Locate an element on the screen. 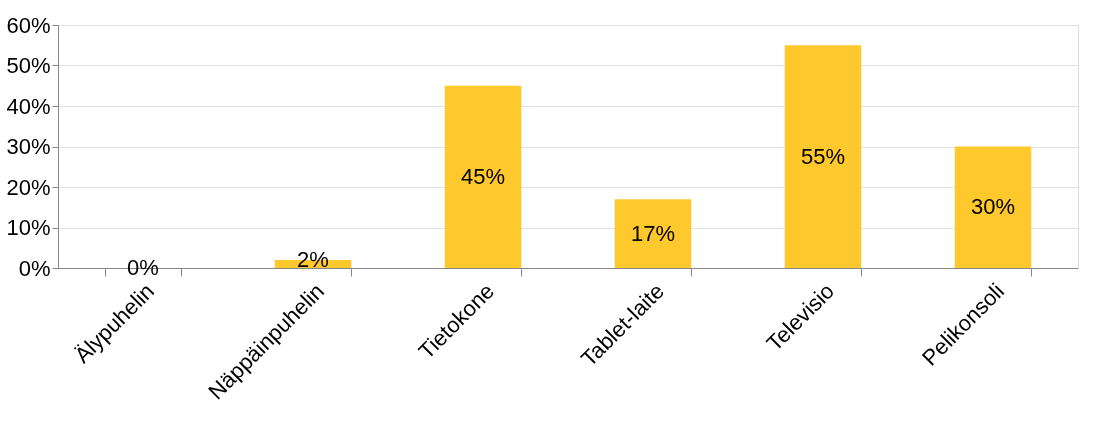 This screenshot has height=430, width=1117. y-tick-label: 10% is located at coordinates (28, 227).